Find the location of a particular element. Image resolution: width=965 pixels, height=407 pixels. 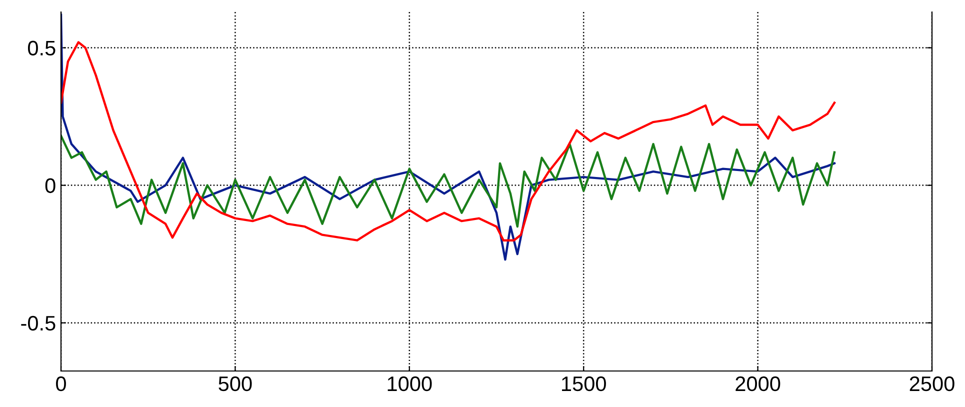

x-tick-label: 500 is located at coordinates (235, 384).